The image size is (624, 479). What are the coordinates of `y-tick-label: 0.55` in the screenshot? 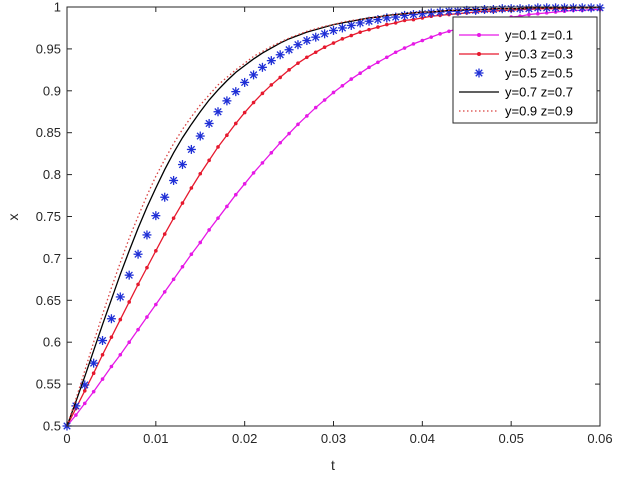 It's located at (48, 384).